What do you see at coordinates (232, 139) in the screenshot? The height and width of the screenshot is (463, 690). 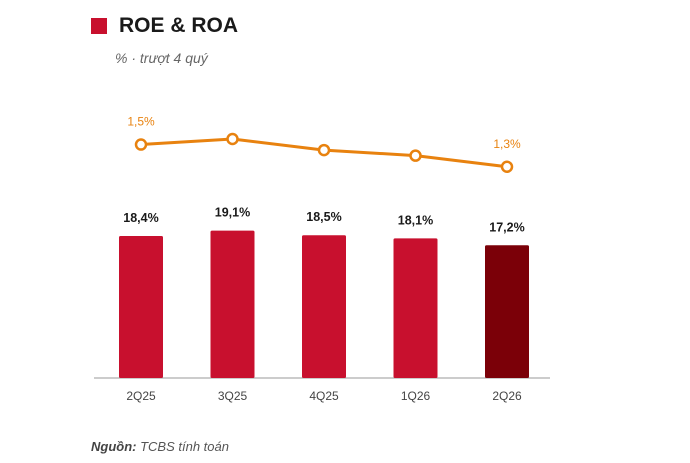 I see `roa-point-3Q25` at bounding box center [232, 139].